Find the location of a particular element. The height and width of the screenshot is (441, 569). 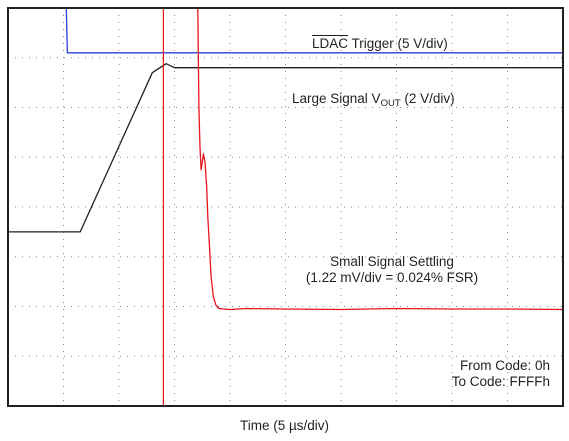

code-transition-label: From Code: 0h To Code: FFFFh is located at coordinates (500, 373).